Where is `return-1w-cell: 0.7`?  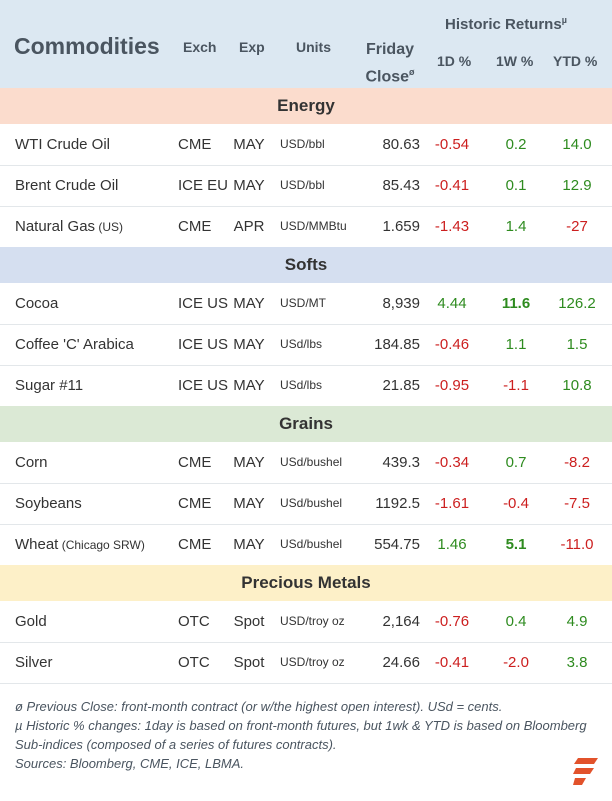
return-1w-cell: 0.7 is located at coordinates (516, 462).